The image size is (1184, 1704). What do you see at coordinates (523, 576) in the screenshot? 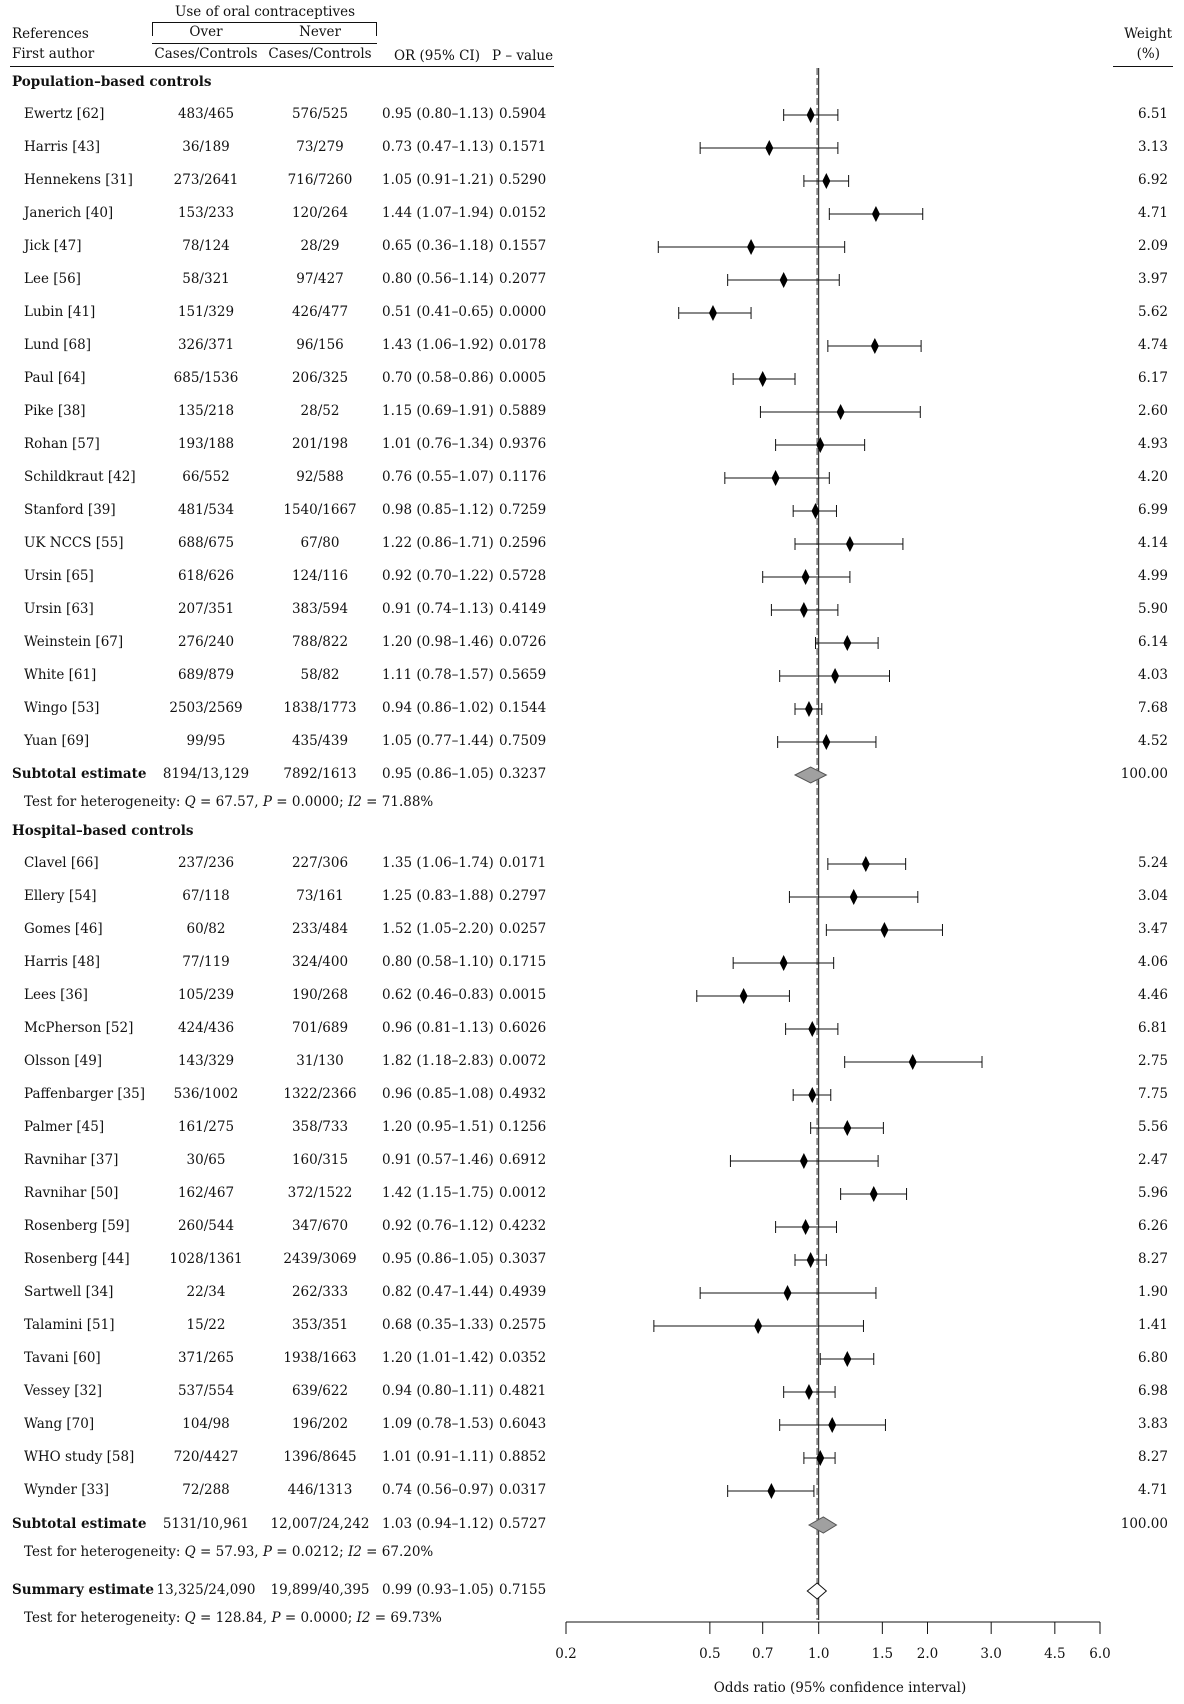
I see `study-pvalue: 0.5728` at bounding box center [523, 576].